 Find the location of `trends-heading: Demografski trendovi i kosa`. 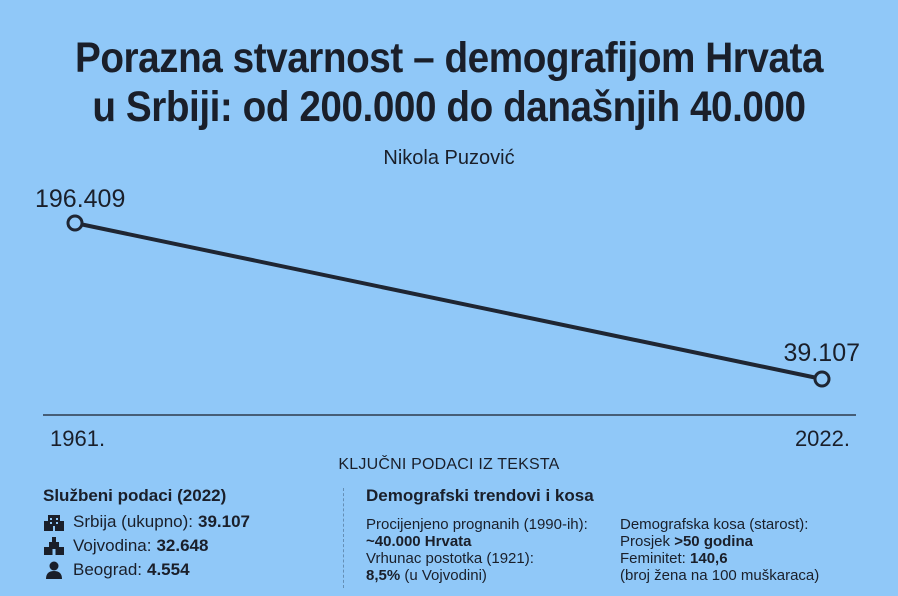

trends-heading: Demografski trendovi i kosa is located at coordinates (480, 495).